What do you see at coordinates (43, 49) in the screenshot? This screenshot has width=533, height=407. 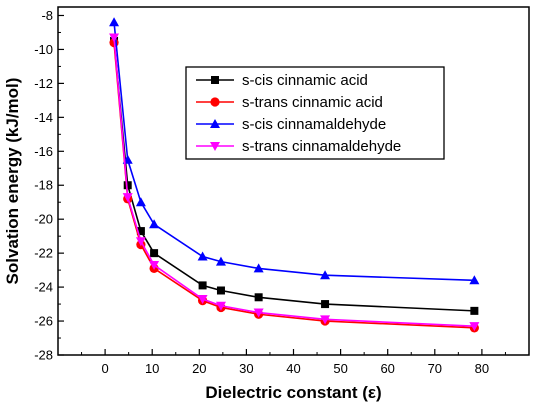 I see `y-tick-label: -10` at bounding box center [43, 49].